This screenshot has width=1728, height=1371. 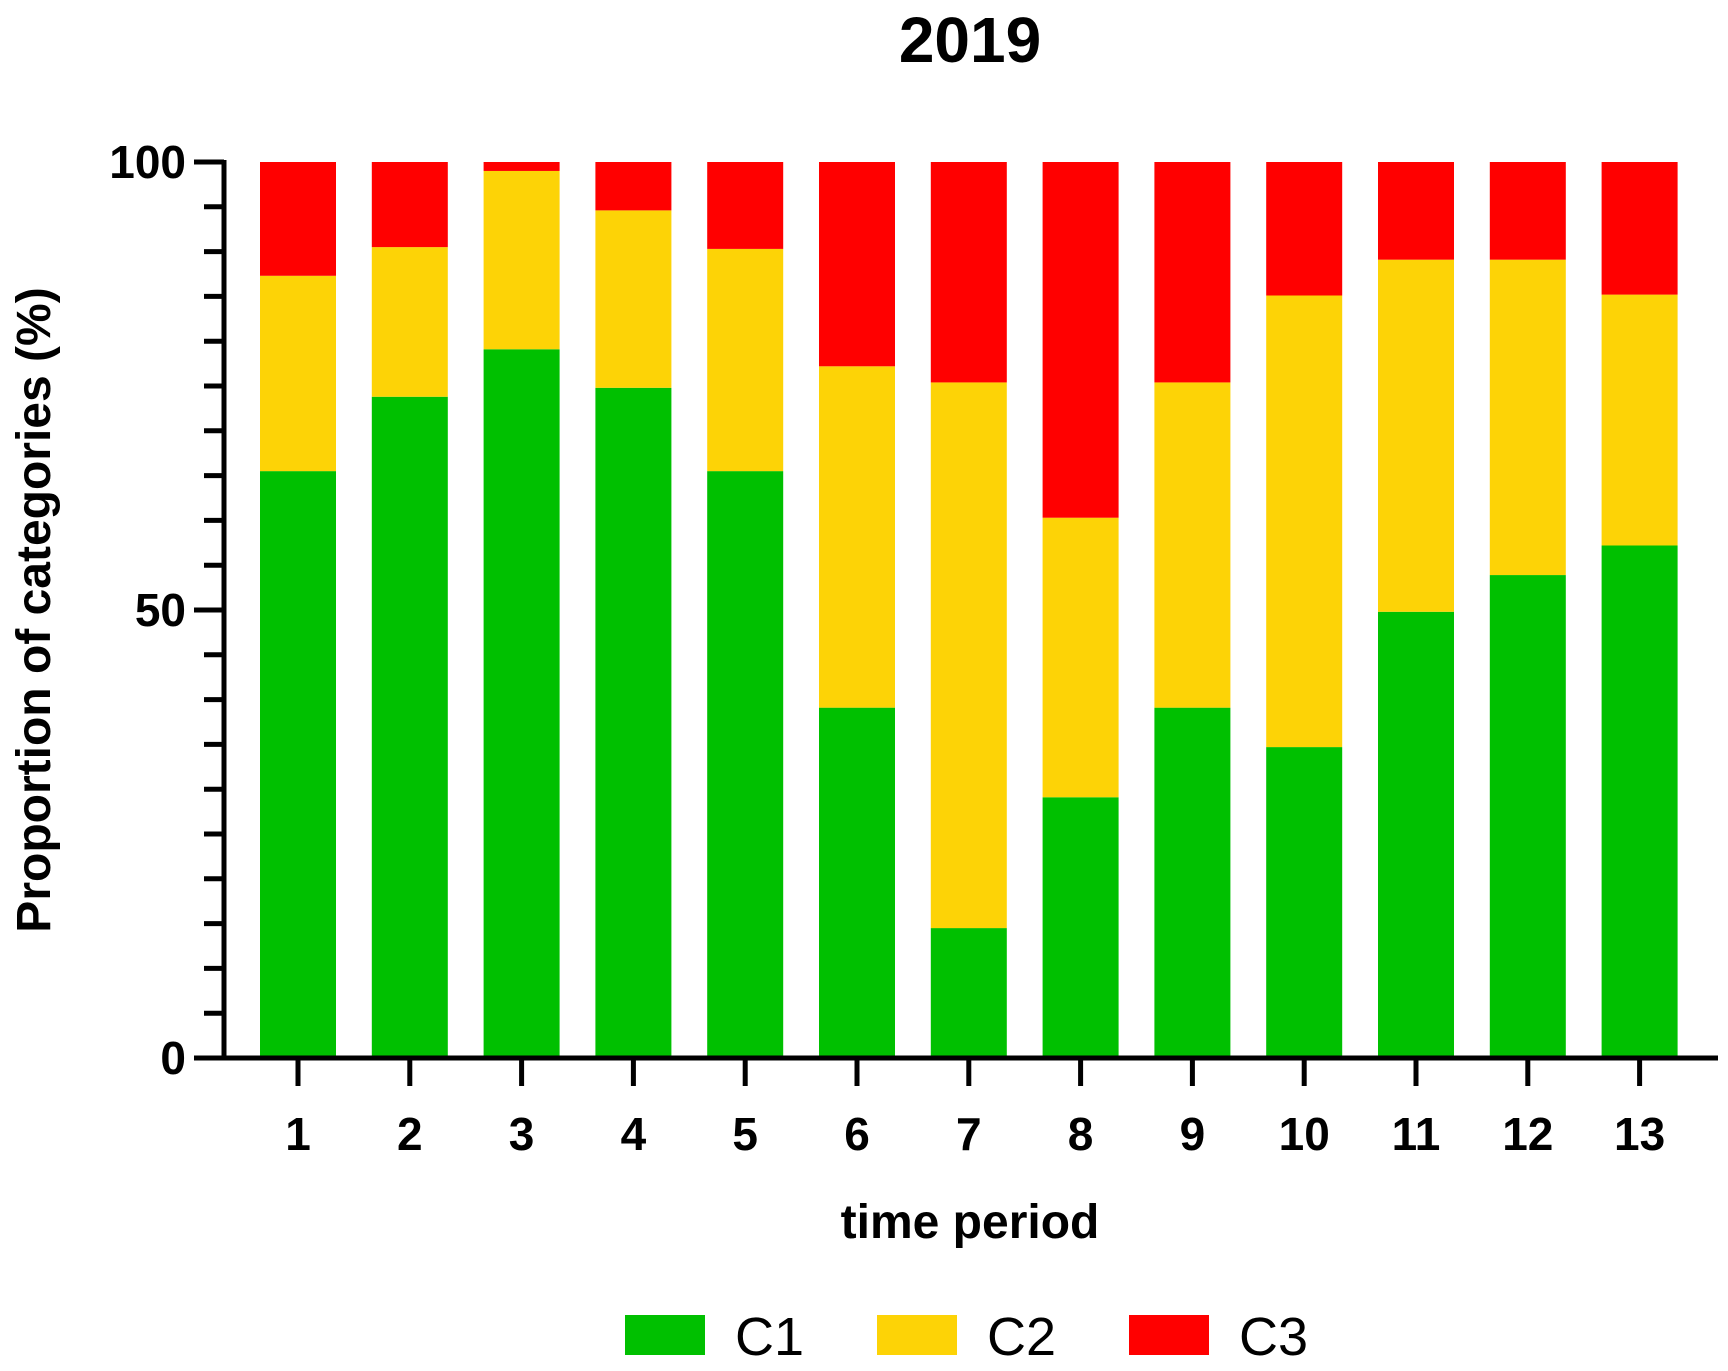 I want to click on x-tick-label-8: 8, so click(x=1081, y=1134).